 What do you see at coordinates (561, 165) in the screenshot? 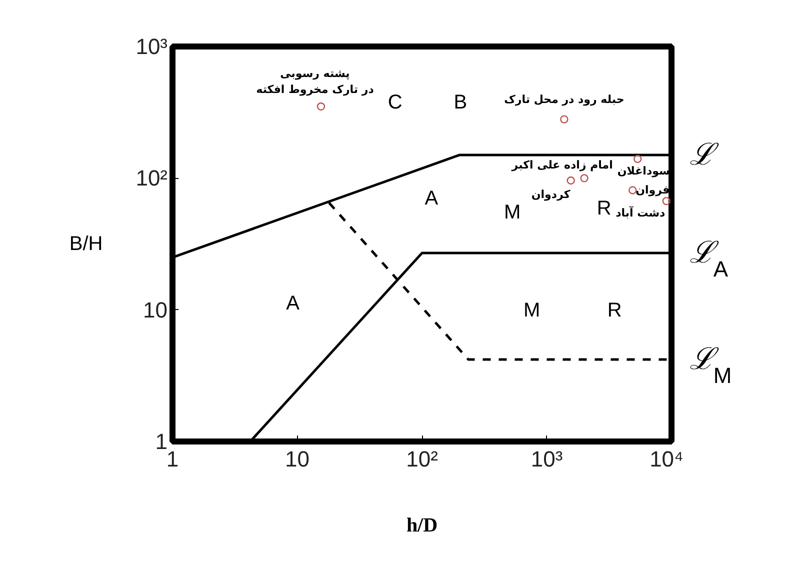
I see `annotation: امام زاده علی اکبر` at bounding box center [561, 165].